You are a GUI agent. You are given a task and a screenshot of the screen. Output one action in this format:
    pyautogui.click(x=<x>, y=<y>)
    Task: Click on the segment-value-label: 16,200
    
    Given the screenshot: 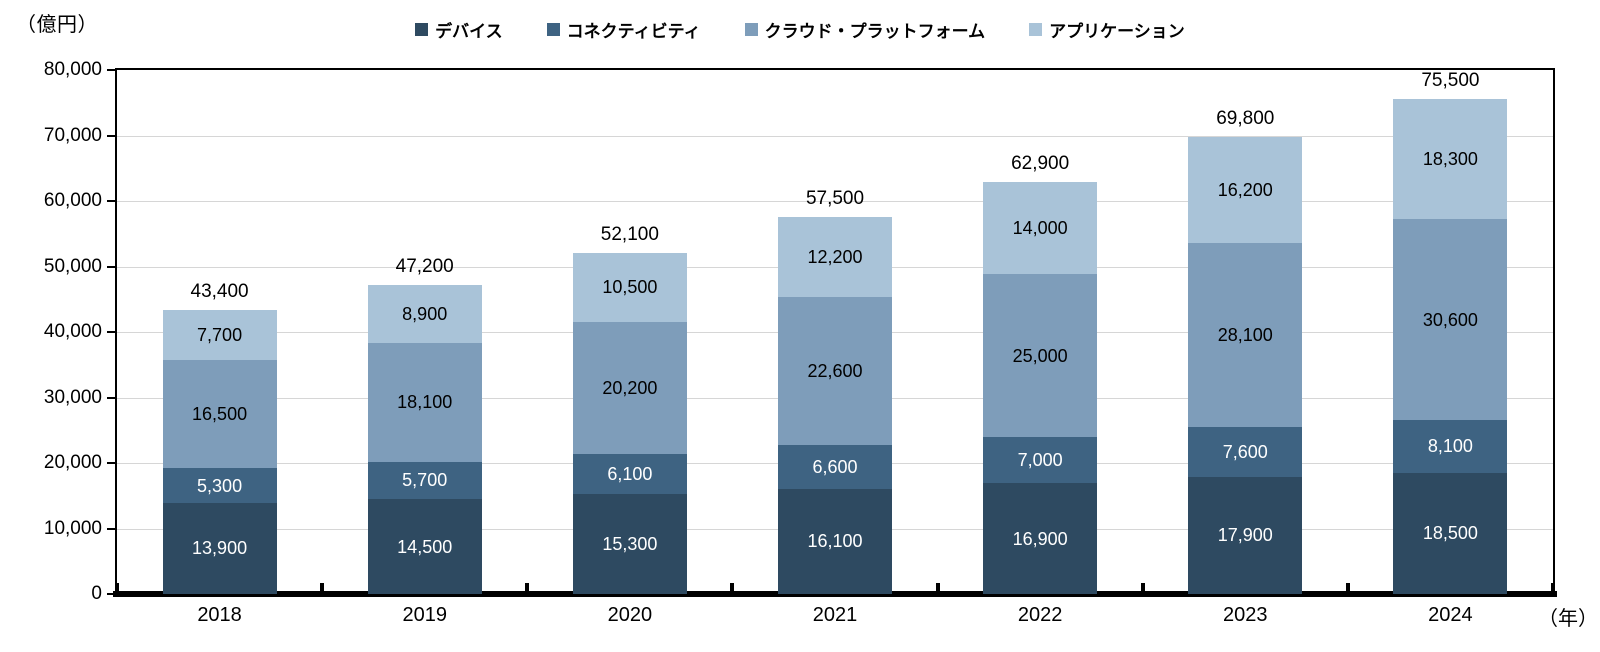 What is the action you would take?
    pyautogui.click(x=1245, y=189)
    